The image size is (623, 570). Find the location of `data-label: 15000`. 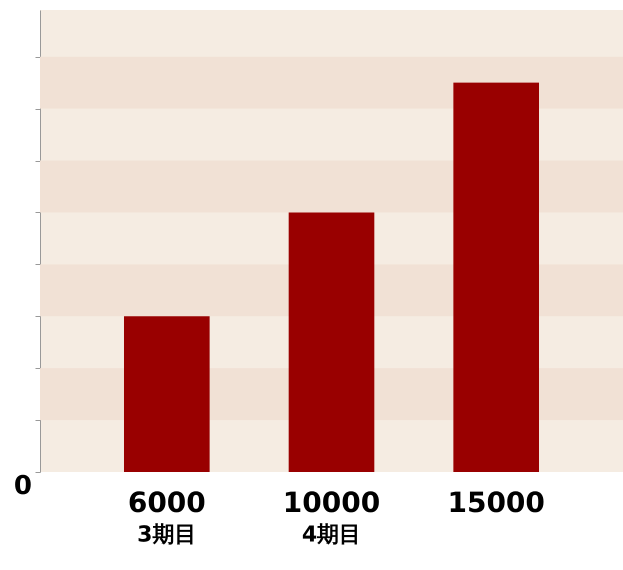

data-label: 15000 is located at coordinates (496, 502).